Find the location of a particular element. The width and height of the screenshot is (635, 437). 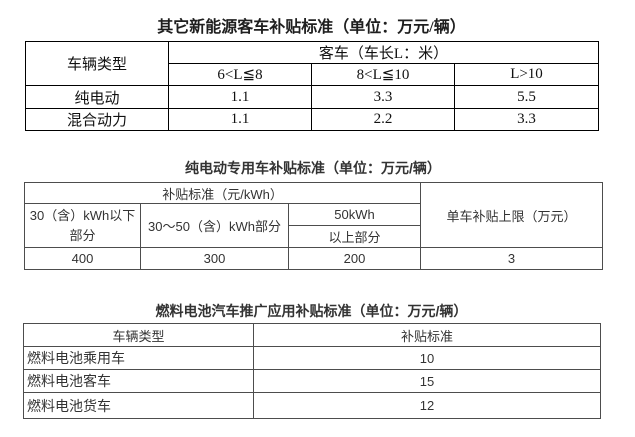

special-value: 3 is located at coordinates (512, 258).